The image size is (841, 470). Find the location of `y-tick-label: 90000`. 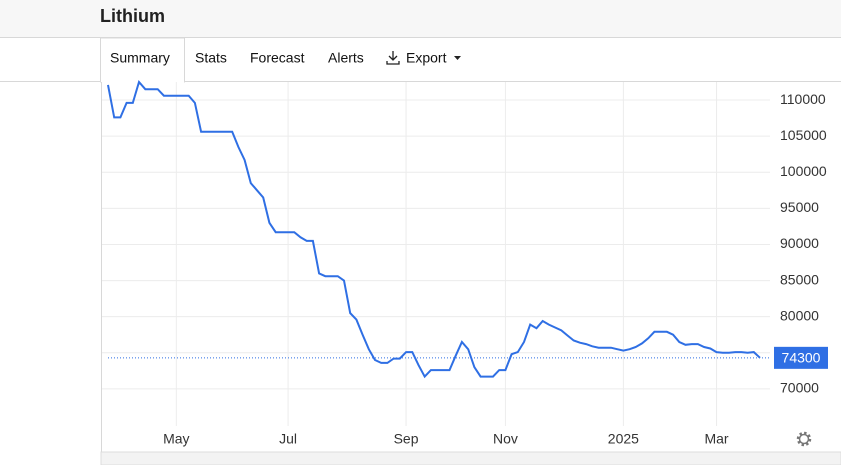

y-tick-label: 90000 is located at coordinates (799, 243).